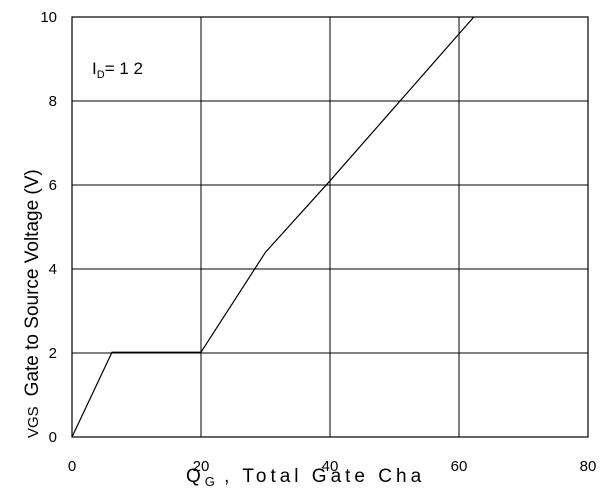 Image resolution: width=608 pixels, height=498 pixels. Describe the element at coordinates (53, 437) in the screenshot. I see `y-tick-label: 0` at that location.